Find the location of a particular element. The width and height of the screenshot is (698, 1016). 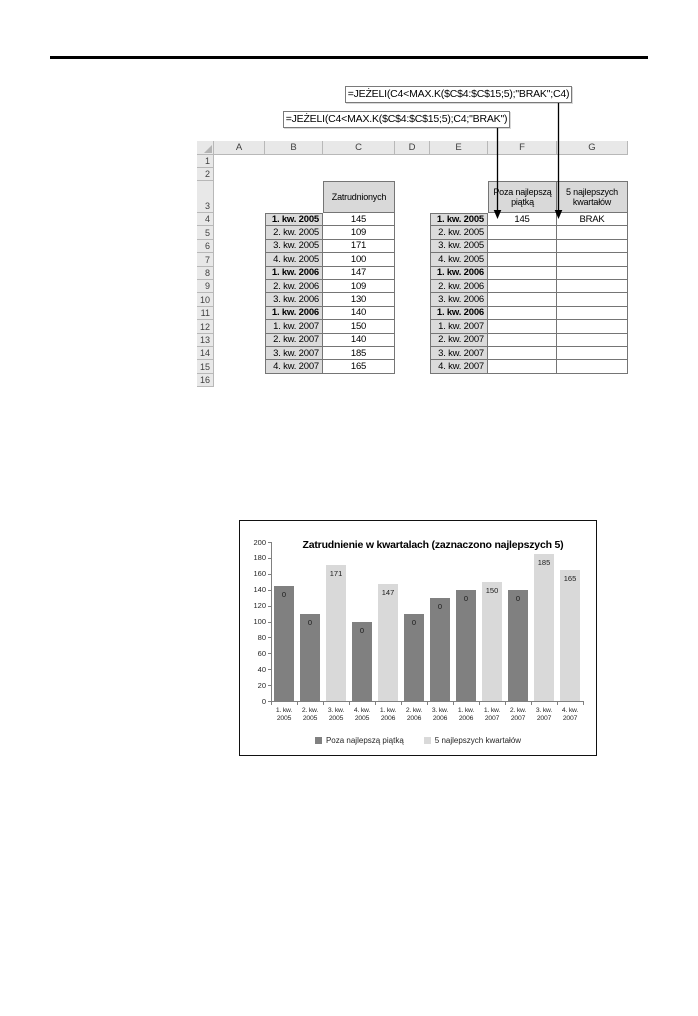

x-tick-label-1: 1. kw. 2005 is located at coordinates (284, 715).